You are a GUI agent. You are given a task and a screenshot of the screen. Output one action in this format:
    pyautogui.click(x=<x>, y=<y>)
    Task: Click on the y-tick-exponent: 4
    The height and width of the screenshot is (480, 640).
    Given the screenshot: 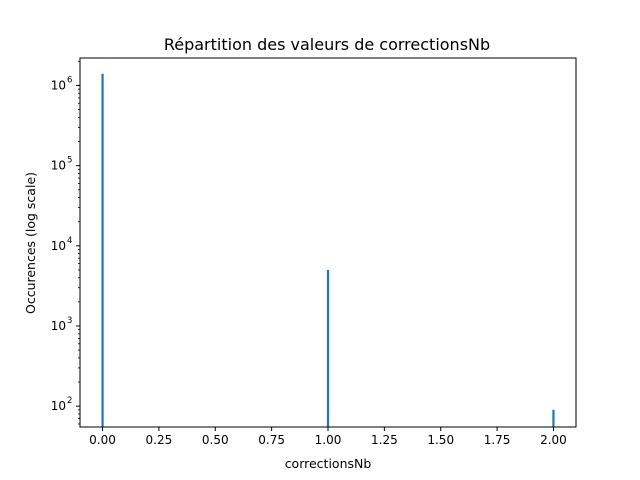 What is the action you would take?
    pyautogui.click(x=69, y=241)
    